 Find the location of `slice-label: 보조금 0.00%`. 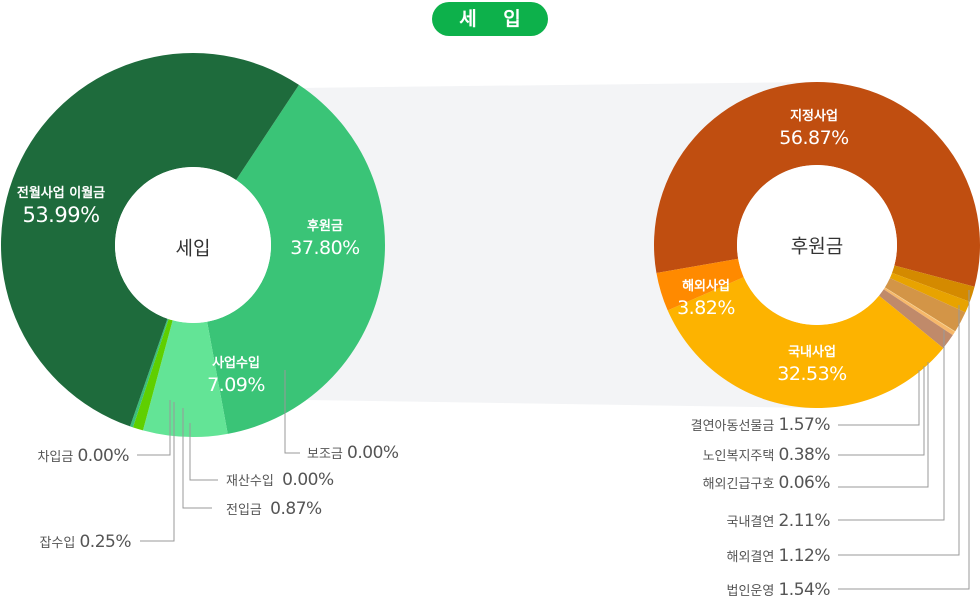

slice-label: 보조금 0.00% is located at coordinates (353, 453).